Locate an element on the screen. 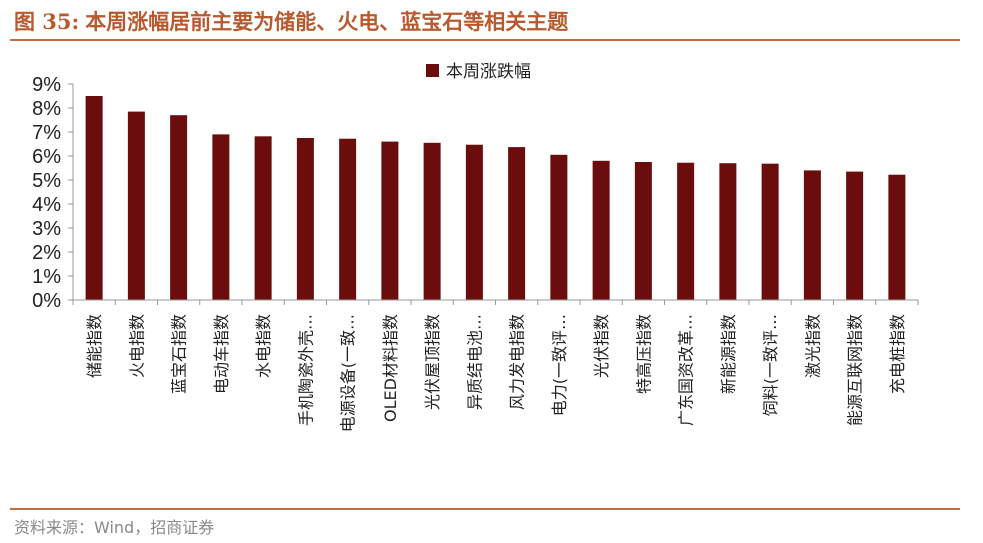 Image resolution: width=983 pixels, height=543 pixels. y-tick-label: 6% is located at coordinates (46, 157).